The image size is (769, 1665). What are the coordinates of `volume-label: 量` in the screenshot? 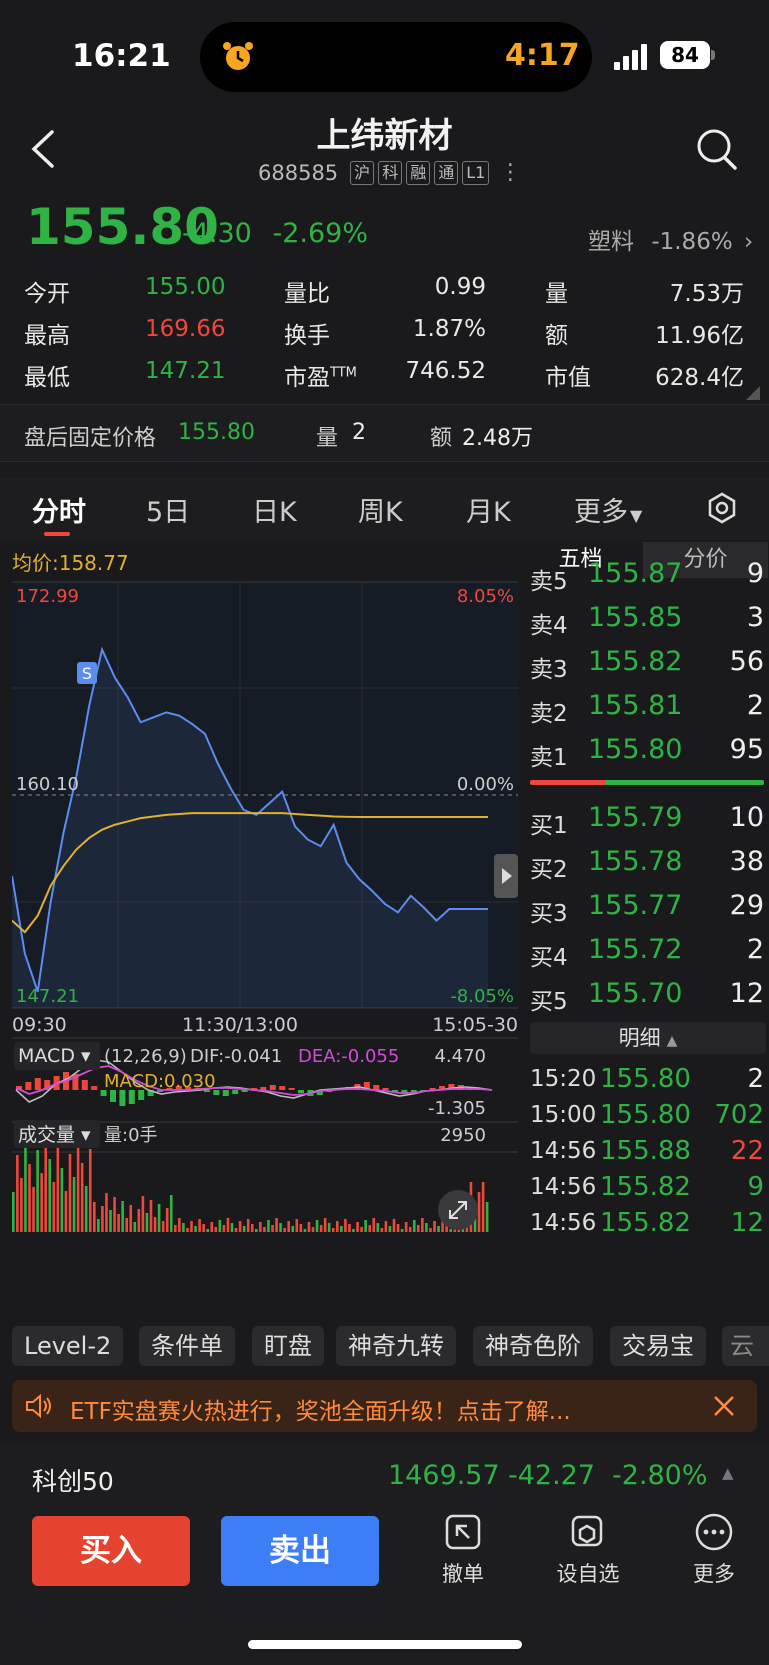 It's located at (556, 294).